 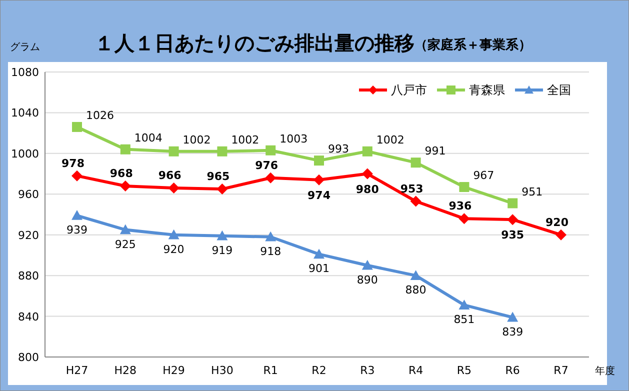 I want to click on y-tick-label: 1080, so click(x=25, y=72).